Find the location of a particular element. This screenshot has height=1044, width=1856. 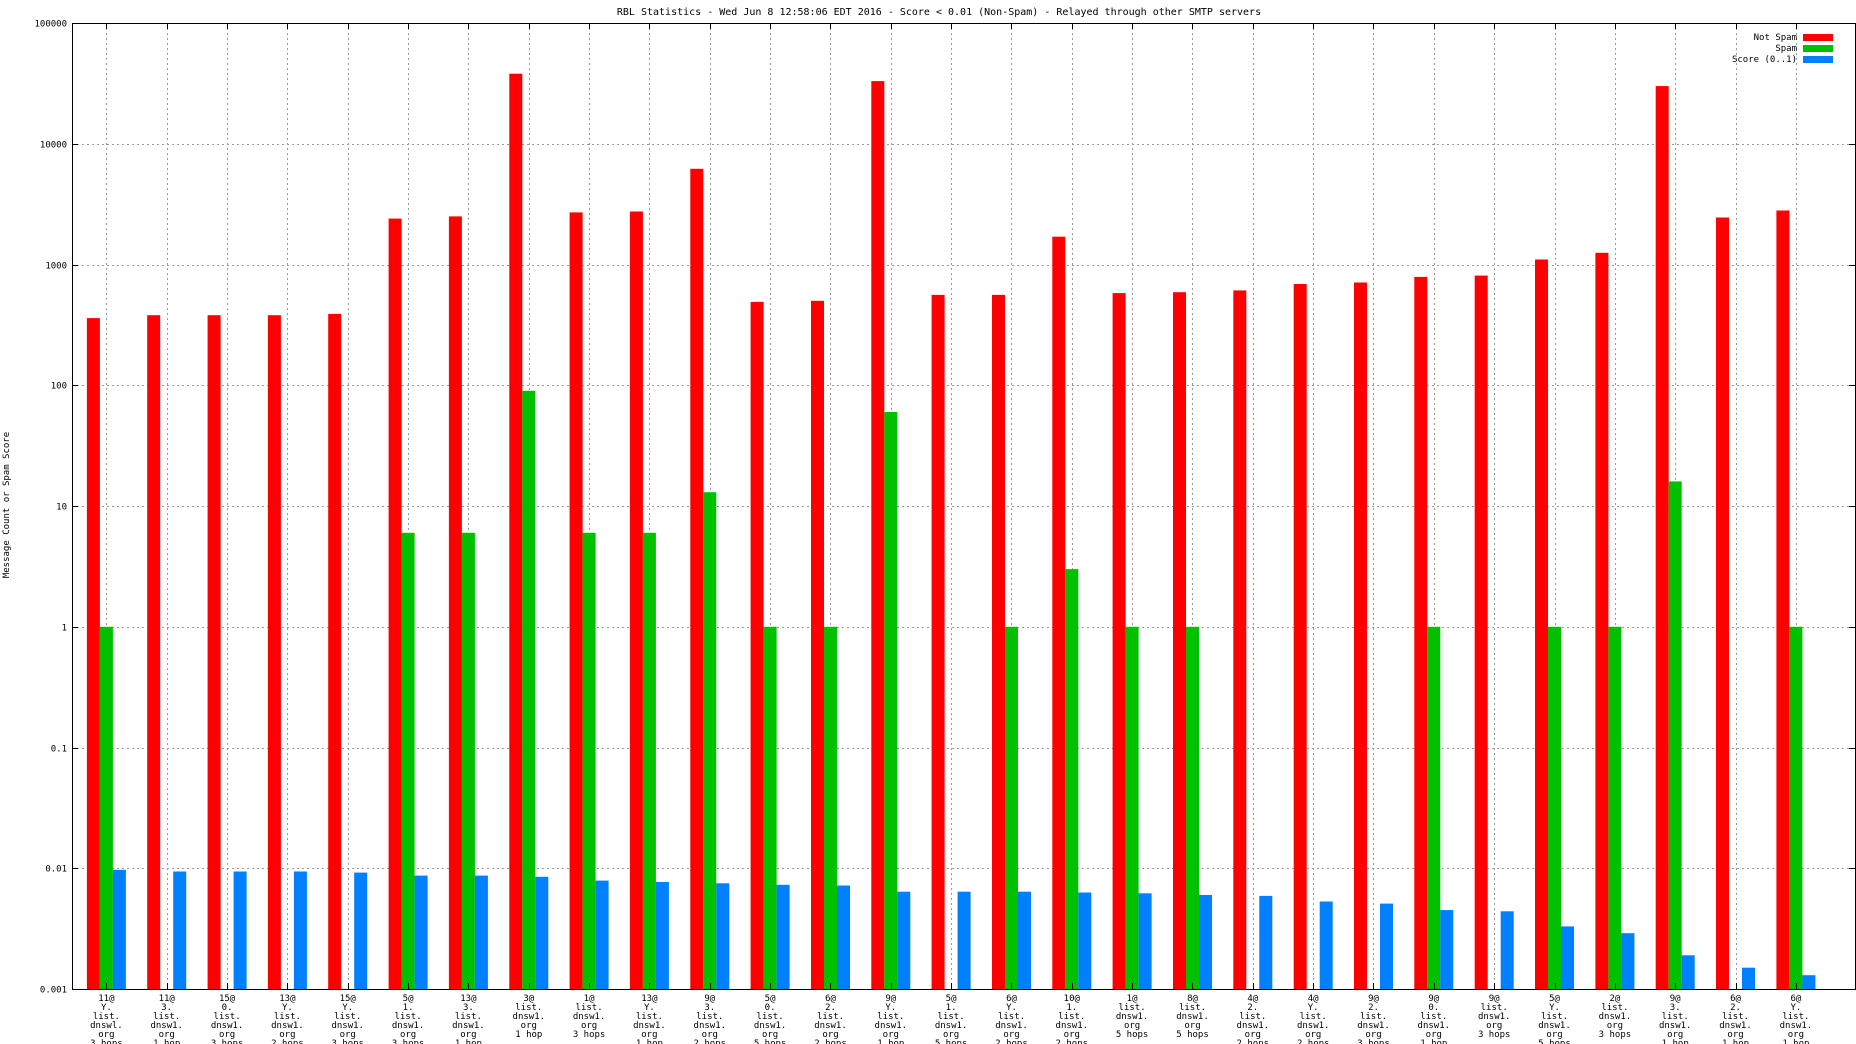

y-tick-label: 0.1 is located at coordinates (59, 750).